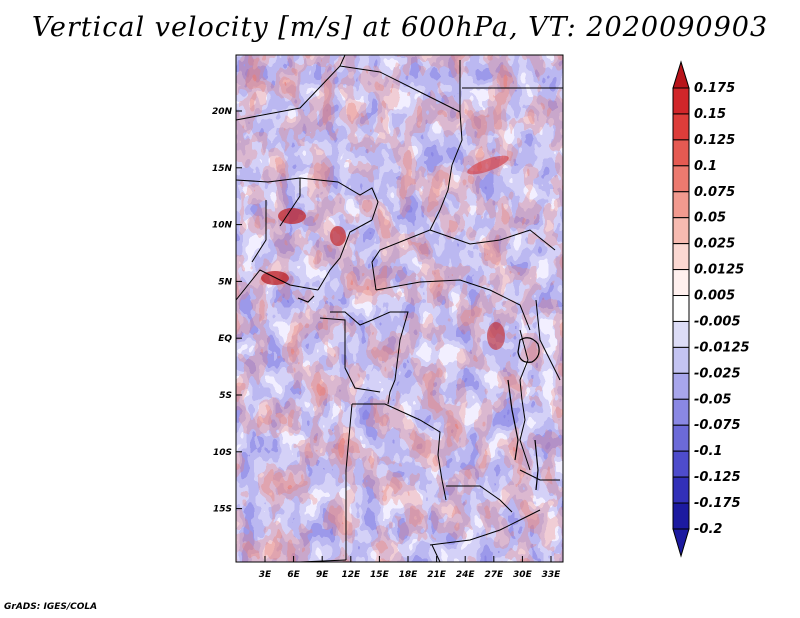  What do you see at coordinates (222, 112) in the screenshot?
I see `lat-tick-label: 20N` at bounding box center [222, 112].